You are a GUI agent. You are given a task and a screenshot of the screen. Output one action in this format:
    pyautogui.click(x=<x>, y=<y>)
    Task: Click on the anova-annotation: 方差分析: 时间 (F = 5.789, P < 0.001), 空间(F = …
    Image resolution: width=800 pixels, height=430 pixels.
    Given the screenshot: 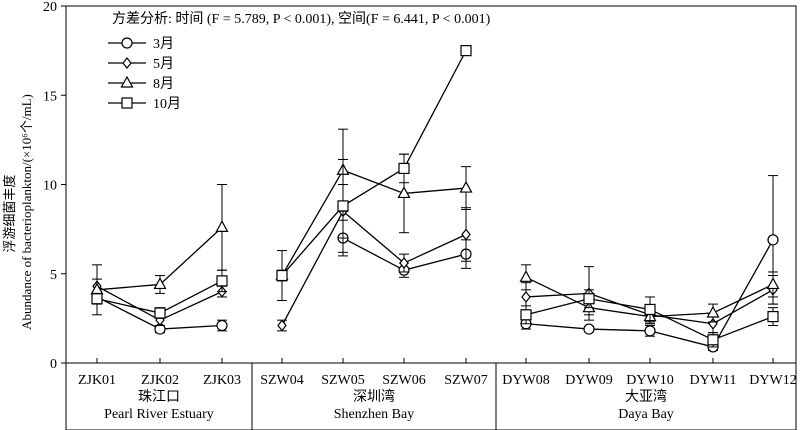 What is the action you would take?
    pyautogui.click(x=301, y=19)
    